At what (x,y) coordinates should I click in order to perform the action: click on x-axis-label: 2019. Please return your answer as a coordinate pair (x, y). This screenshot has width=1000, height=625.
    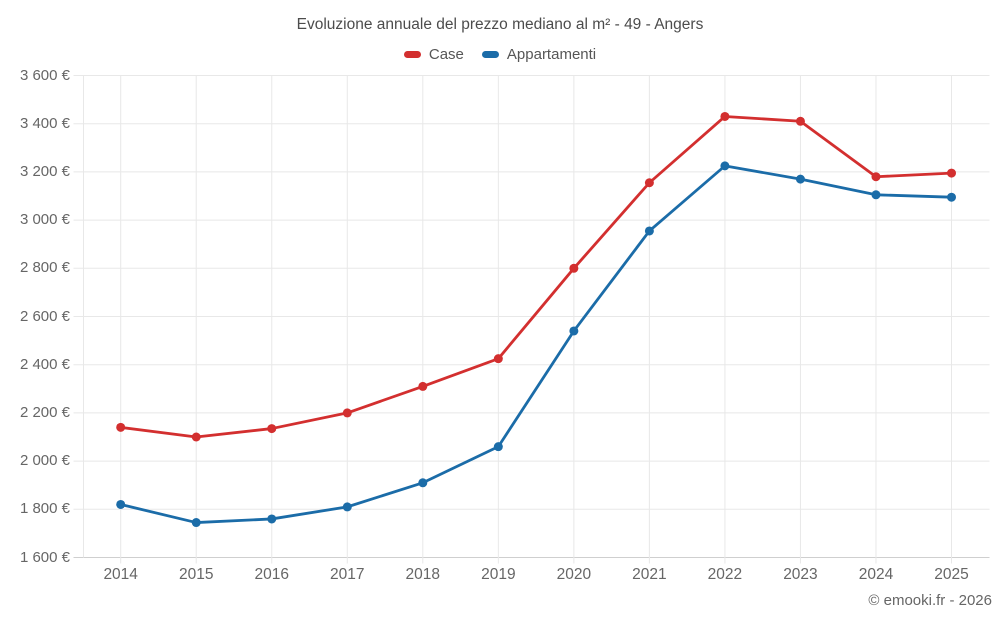
    Looking at the image, I should click on (498, 574).